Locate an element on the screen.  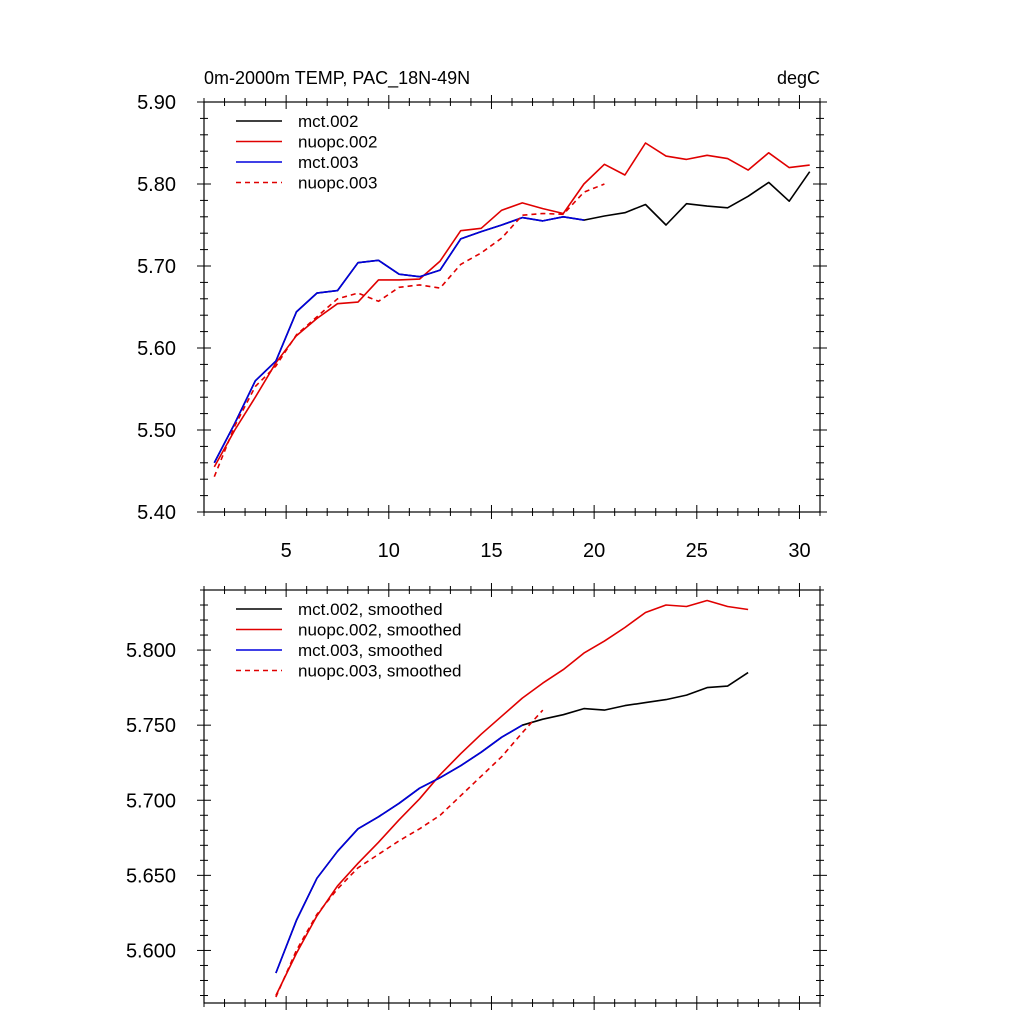
y-tick-label: 5.600 is located at coordinates (151, 951).